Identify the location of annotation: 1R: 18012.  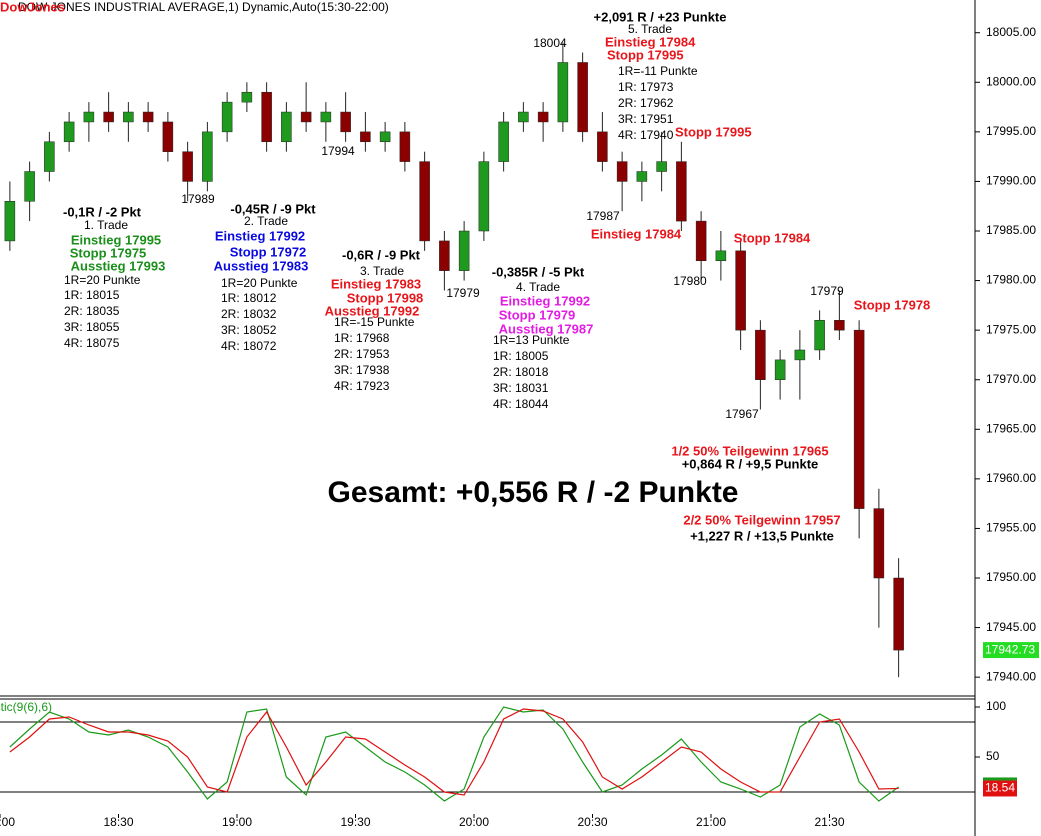
(249, 298).